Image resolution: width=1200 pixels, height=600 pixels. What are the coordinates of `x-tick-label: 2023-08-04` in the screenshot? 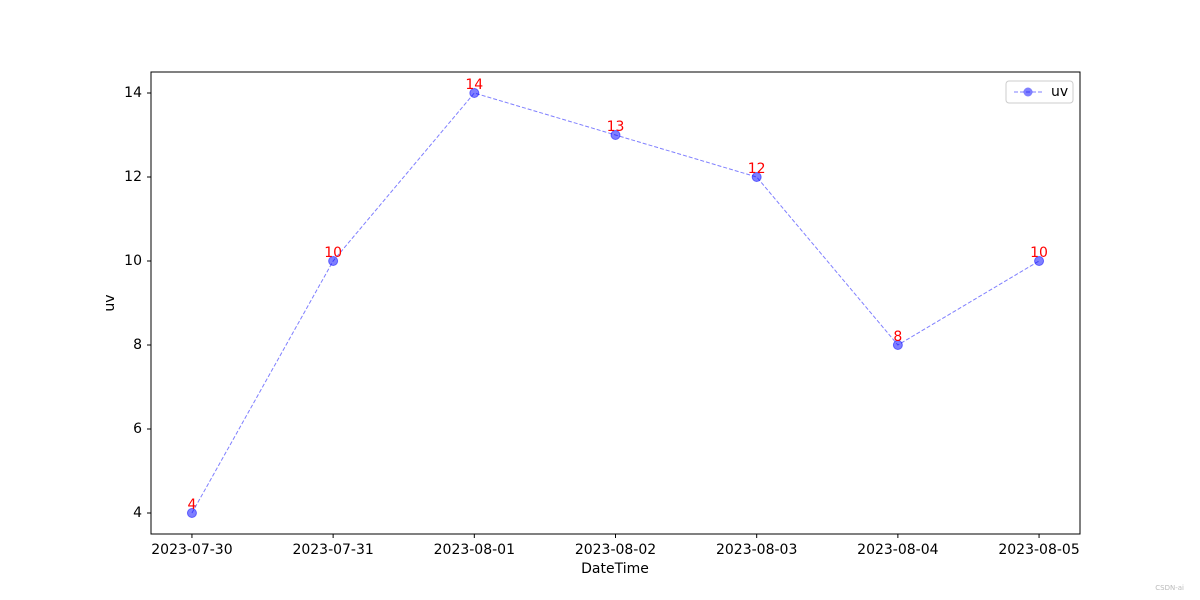 It's located at (897, 550).